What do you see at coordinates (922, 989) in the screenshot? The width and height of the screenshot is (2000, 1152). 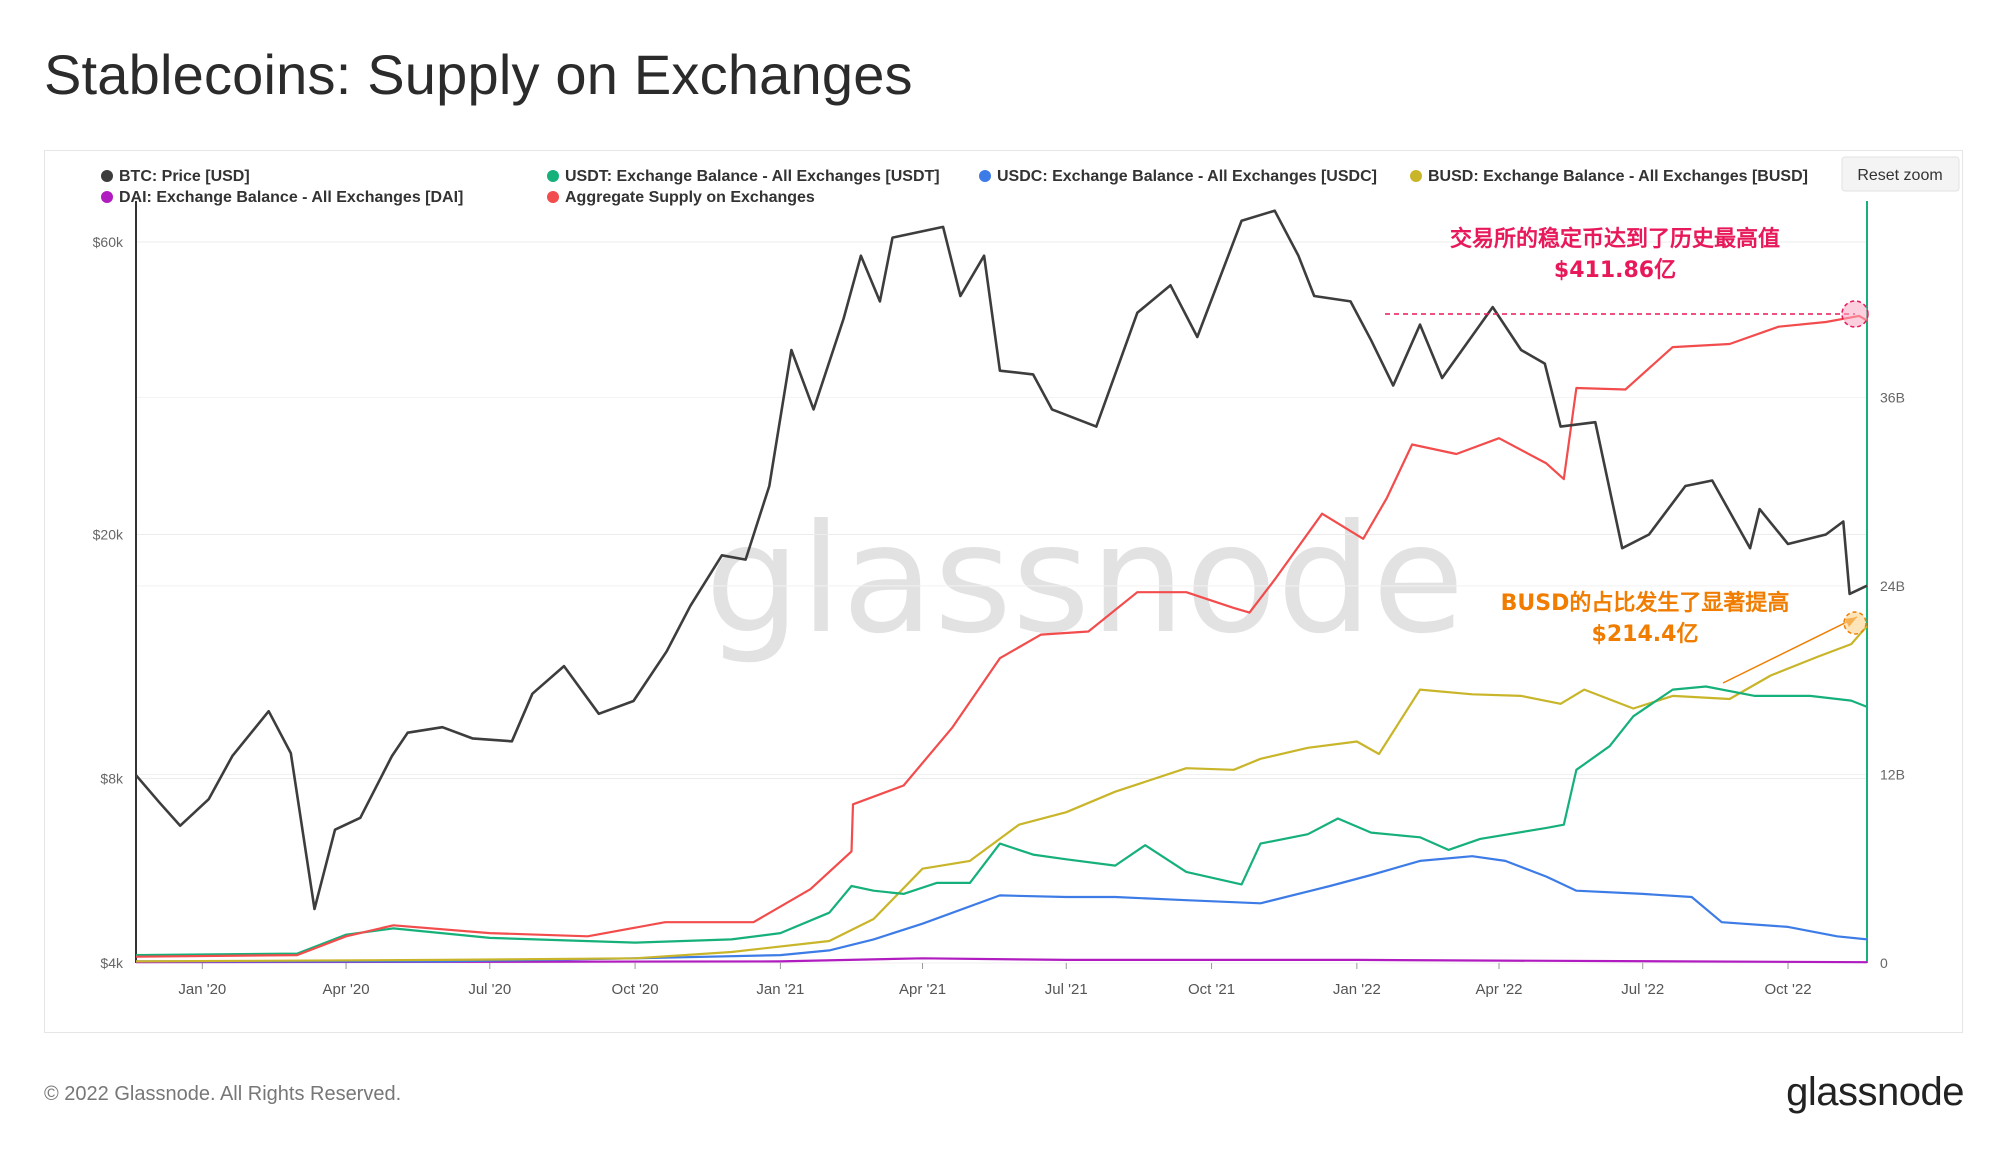 I see `x-tick-label: Apr '21` at bounding box center [922, 989].